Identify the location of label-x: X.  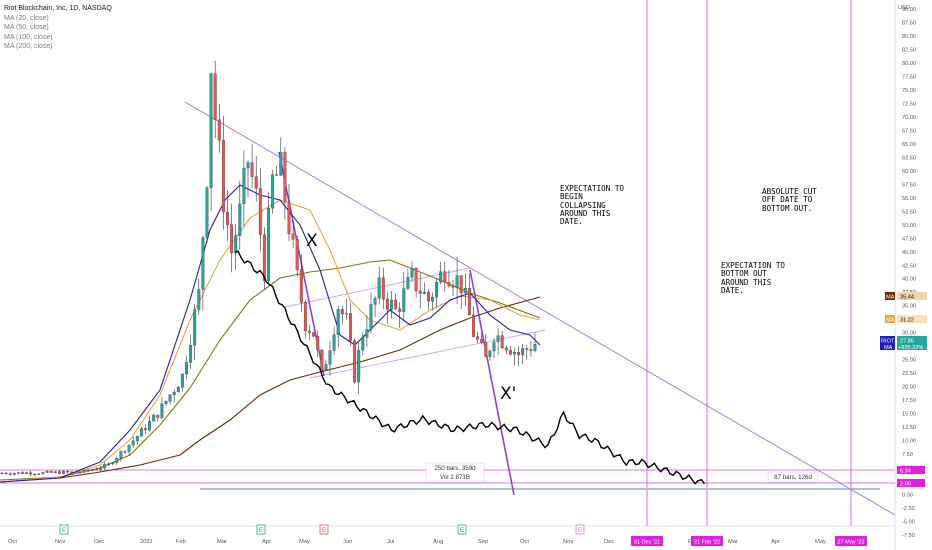
(312, 241).